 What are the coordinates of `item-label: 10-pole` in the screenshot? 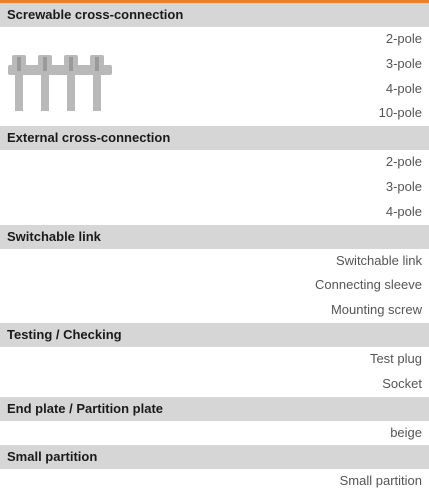 It's located at (400, 113).